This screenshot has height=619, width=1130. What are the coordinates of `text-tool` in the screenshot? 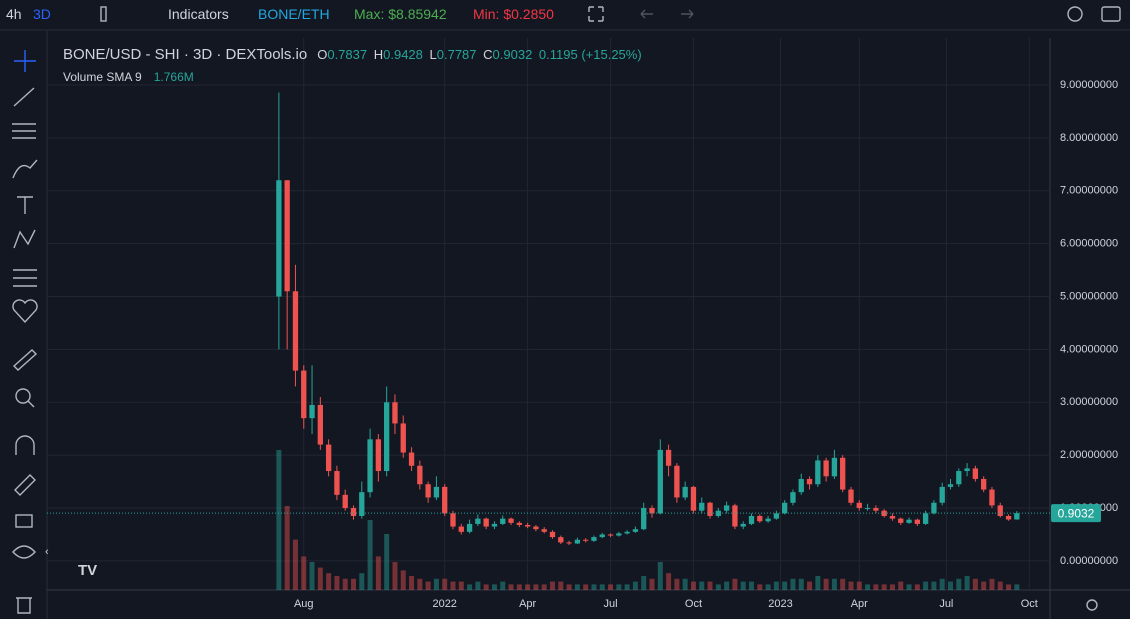 It's located at (25, 205).